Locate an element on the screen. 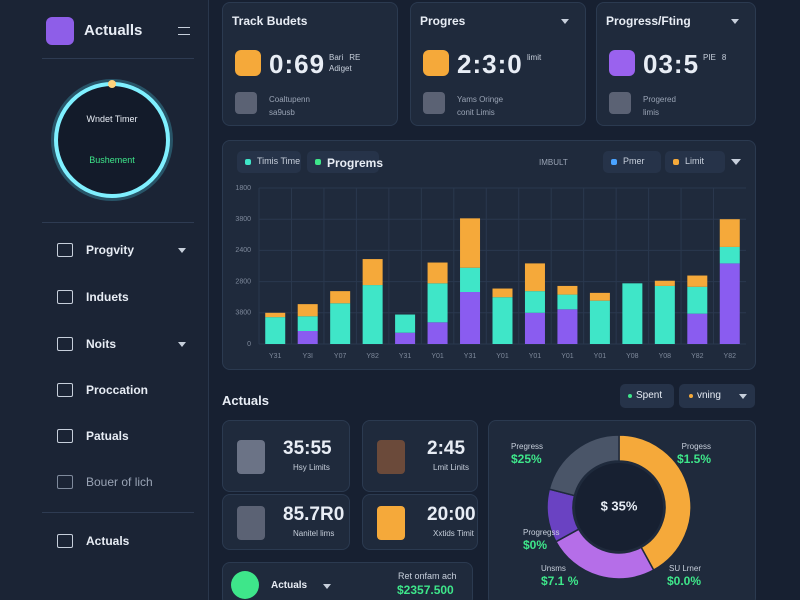  filter-button: Spent is located at coordinates (647, 396).